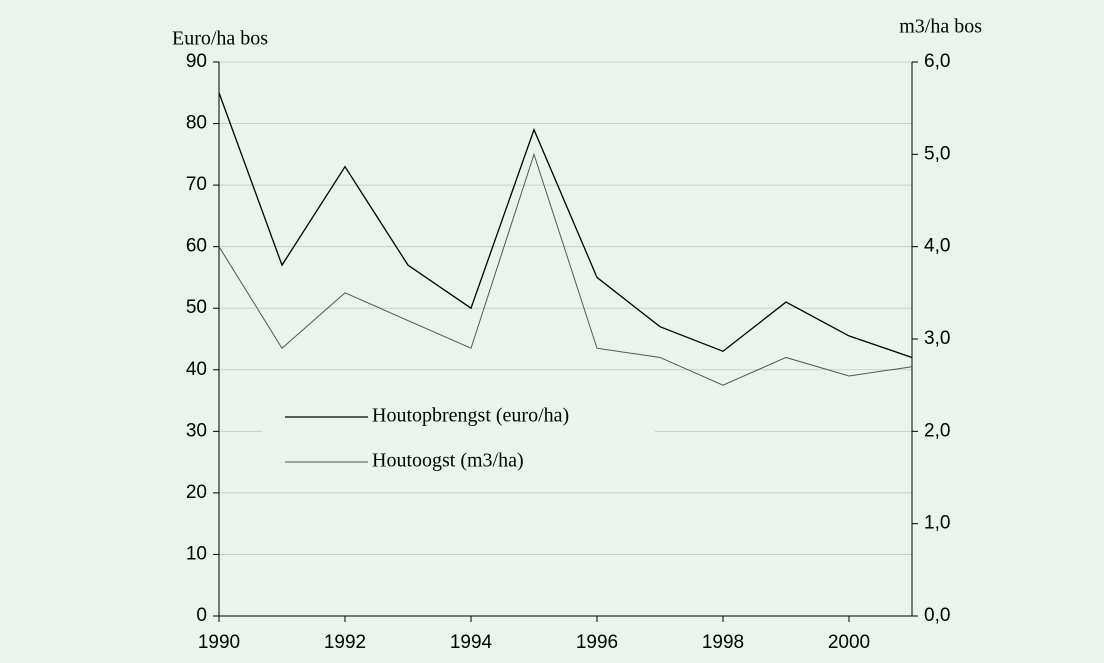 The width and height of the screenshot is (1104, 663). Describe the element at coordinates (196, 61) in the screenshot. I see `y-tick-label: 90` at that location.